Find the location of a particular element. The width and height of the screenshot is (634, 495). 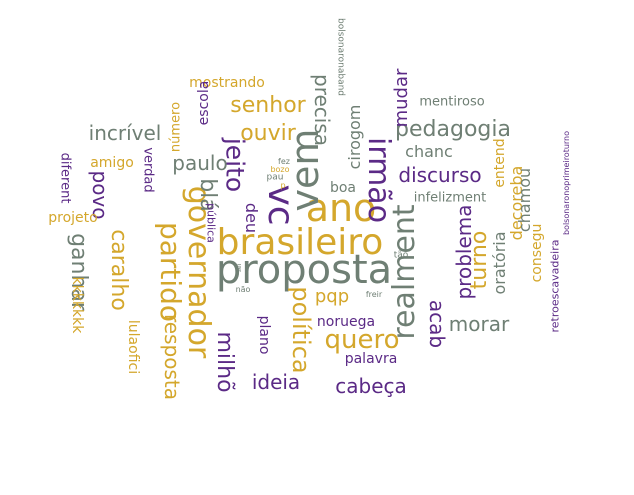

word-cloud-word: pública is located at coordinates (211, 223).